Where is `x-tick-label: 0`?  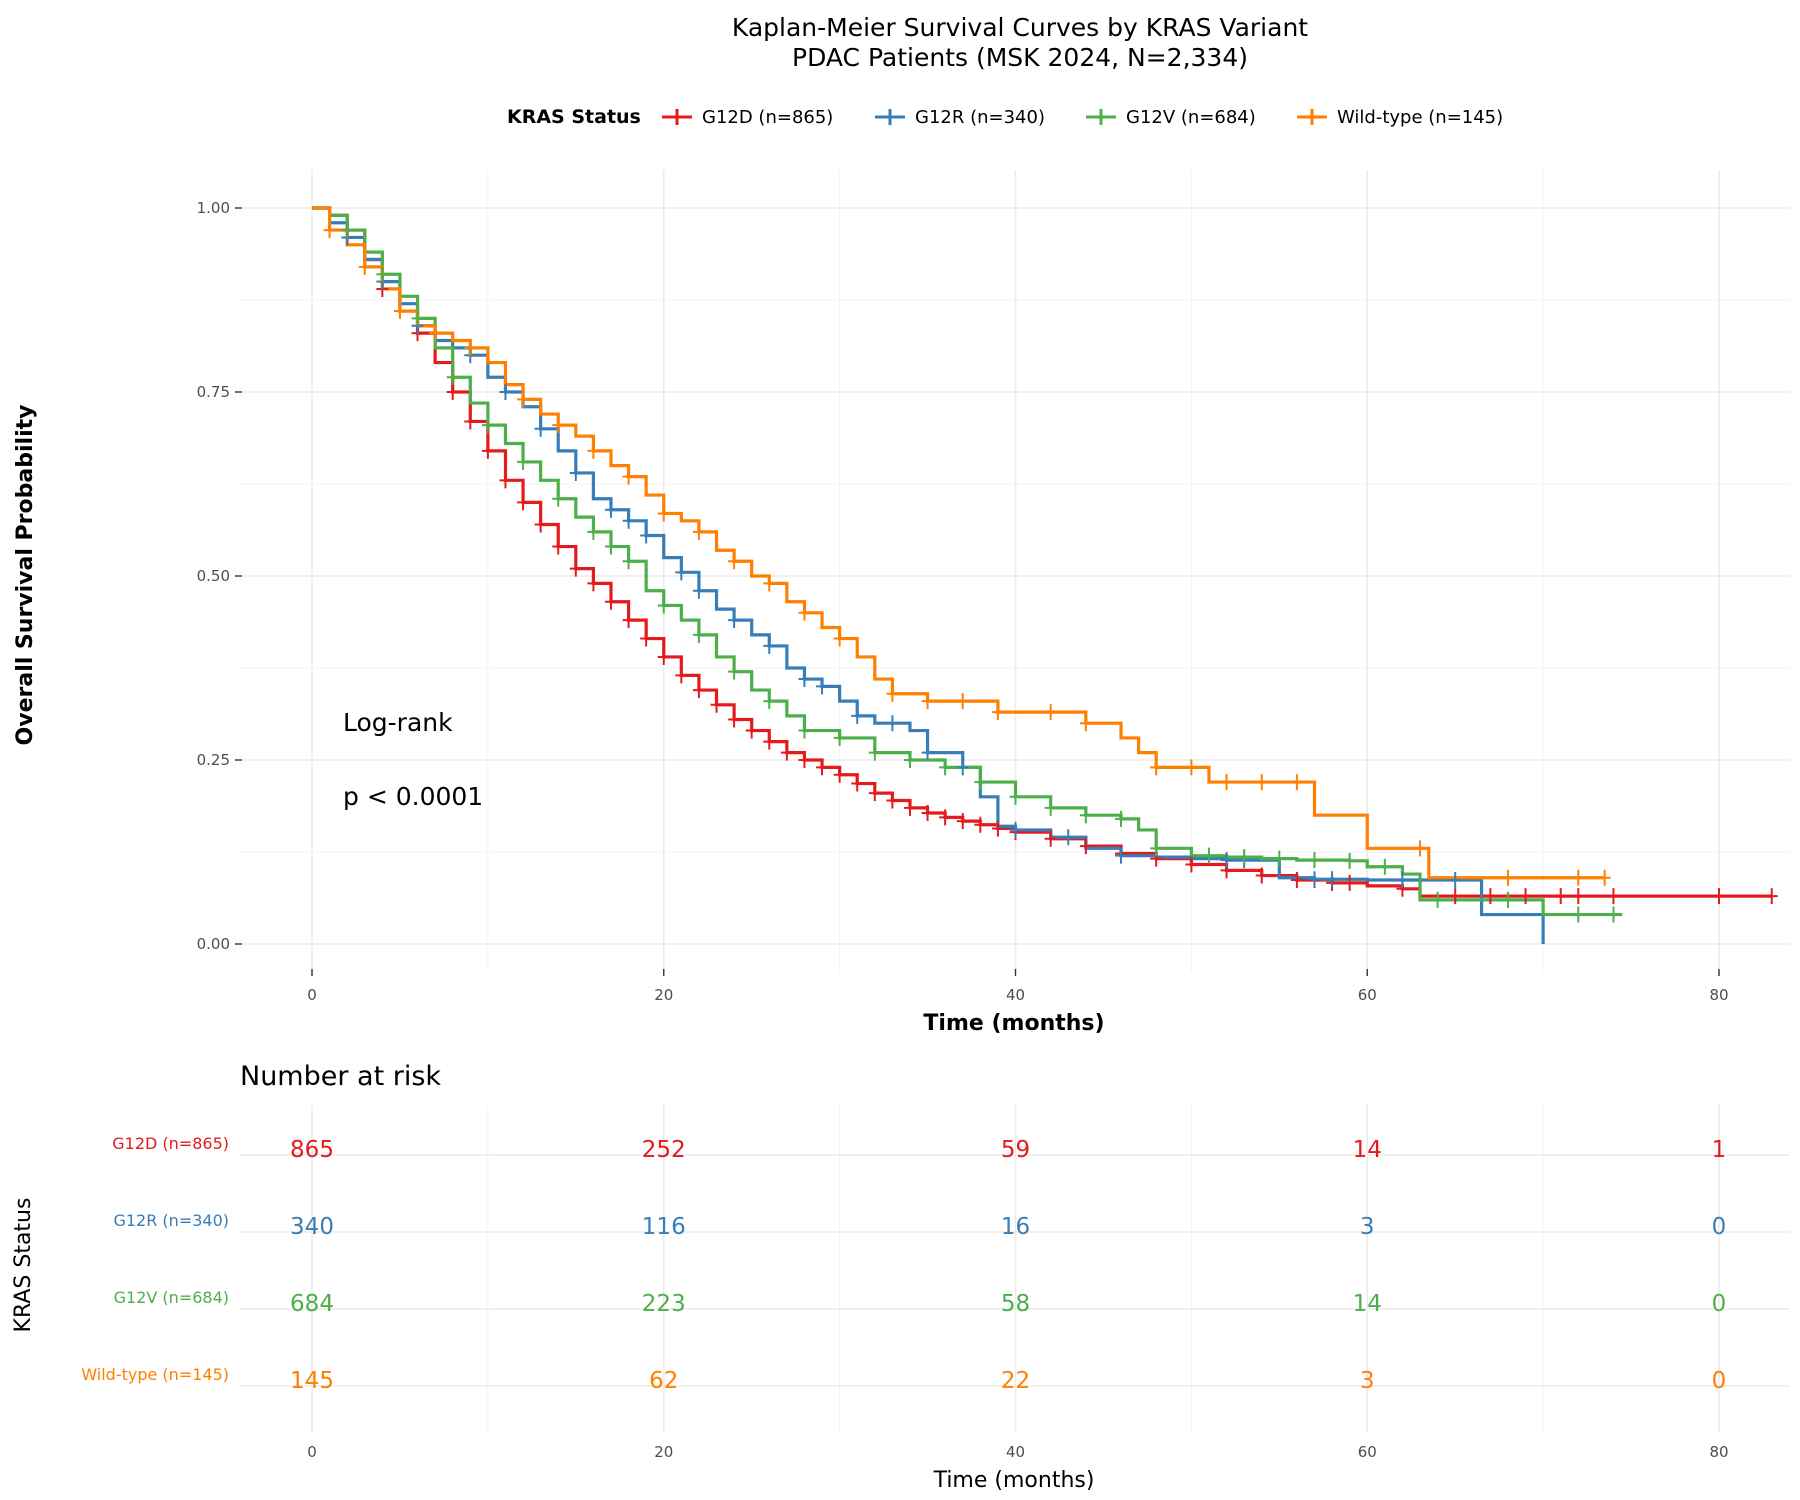 x-tick-label: 0 is located at coordinates (312, 995).